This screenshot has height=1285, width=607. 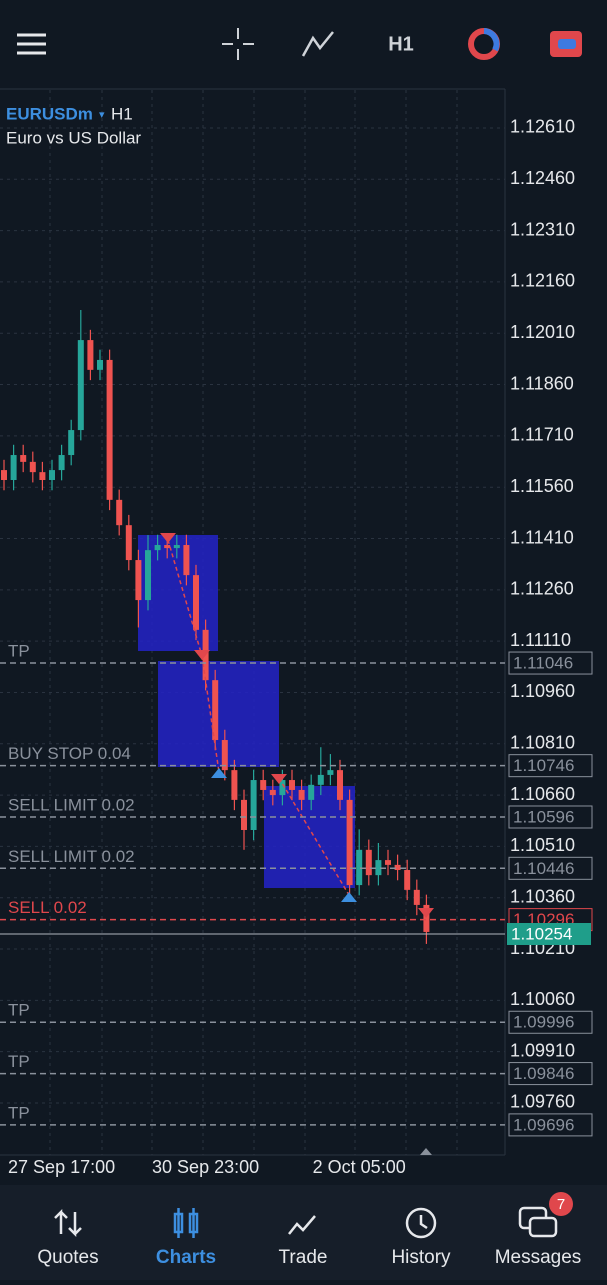 I want to click on bottom-nav, so click(x=303, y=1232).